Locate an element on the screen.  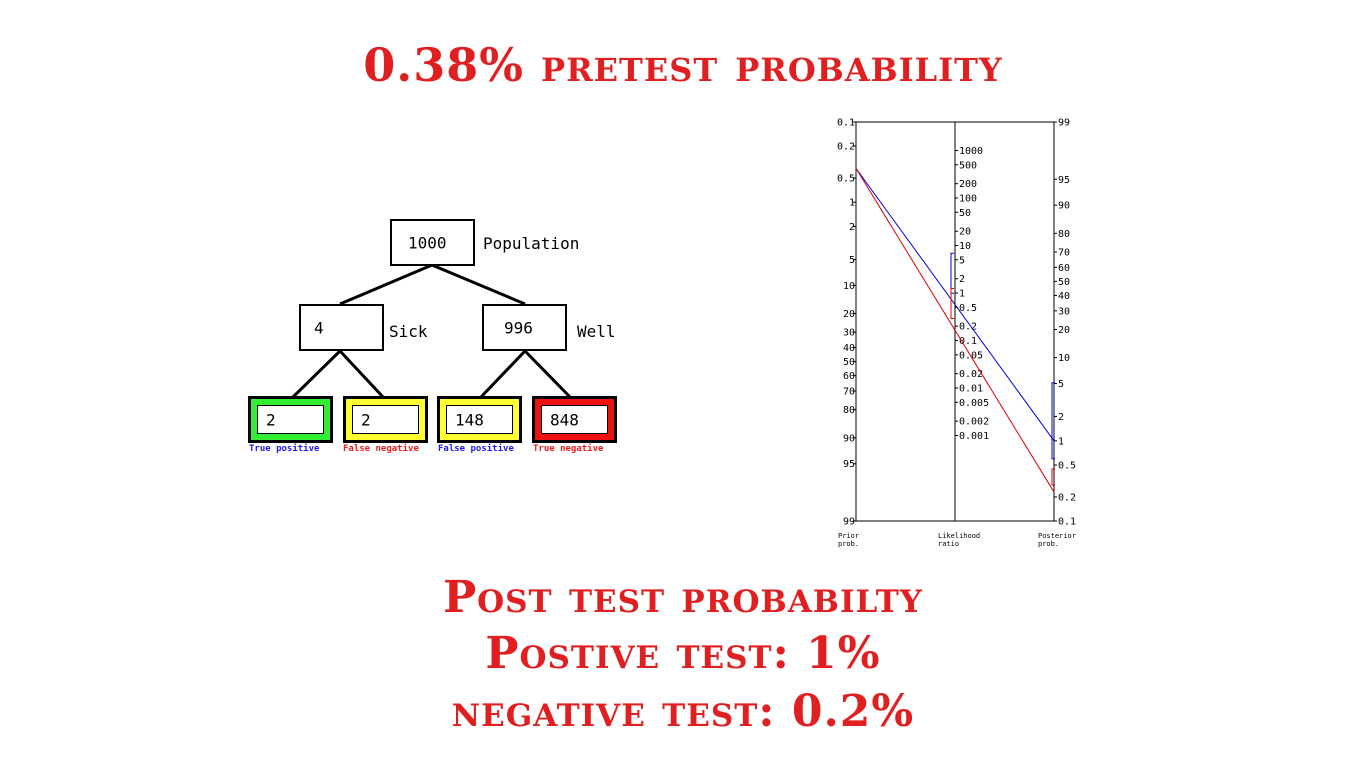
well-node: 996 is located at coordinates (524, 327).